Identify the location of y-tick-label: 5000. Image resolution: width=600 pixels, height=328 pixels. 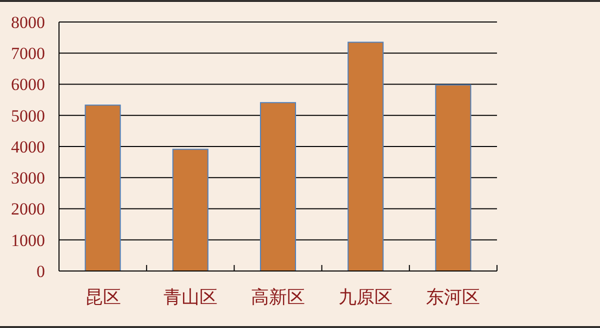
(28, 116).